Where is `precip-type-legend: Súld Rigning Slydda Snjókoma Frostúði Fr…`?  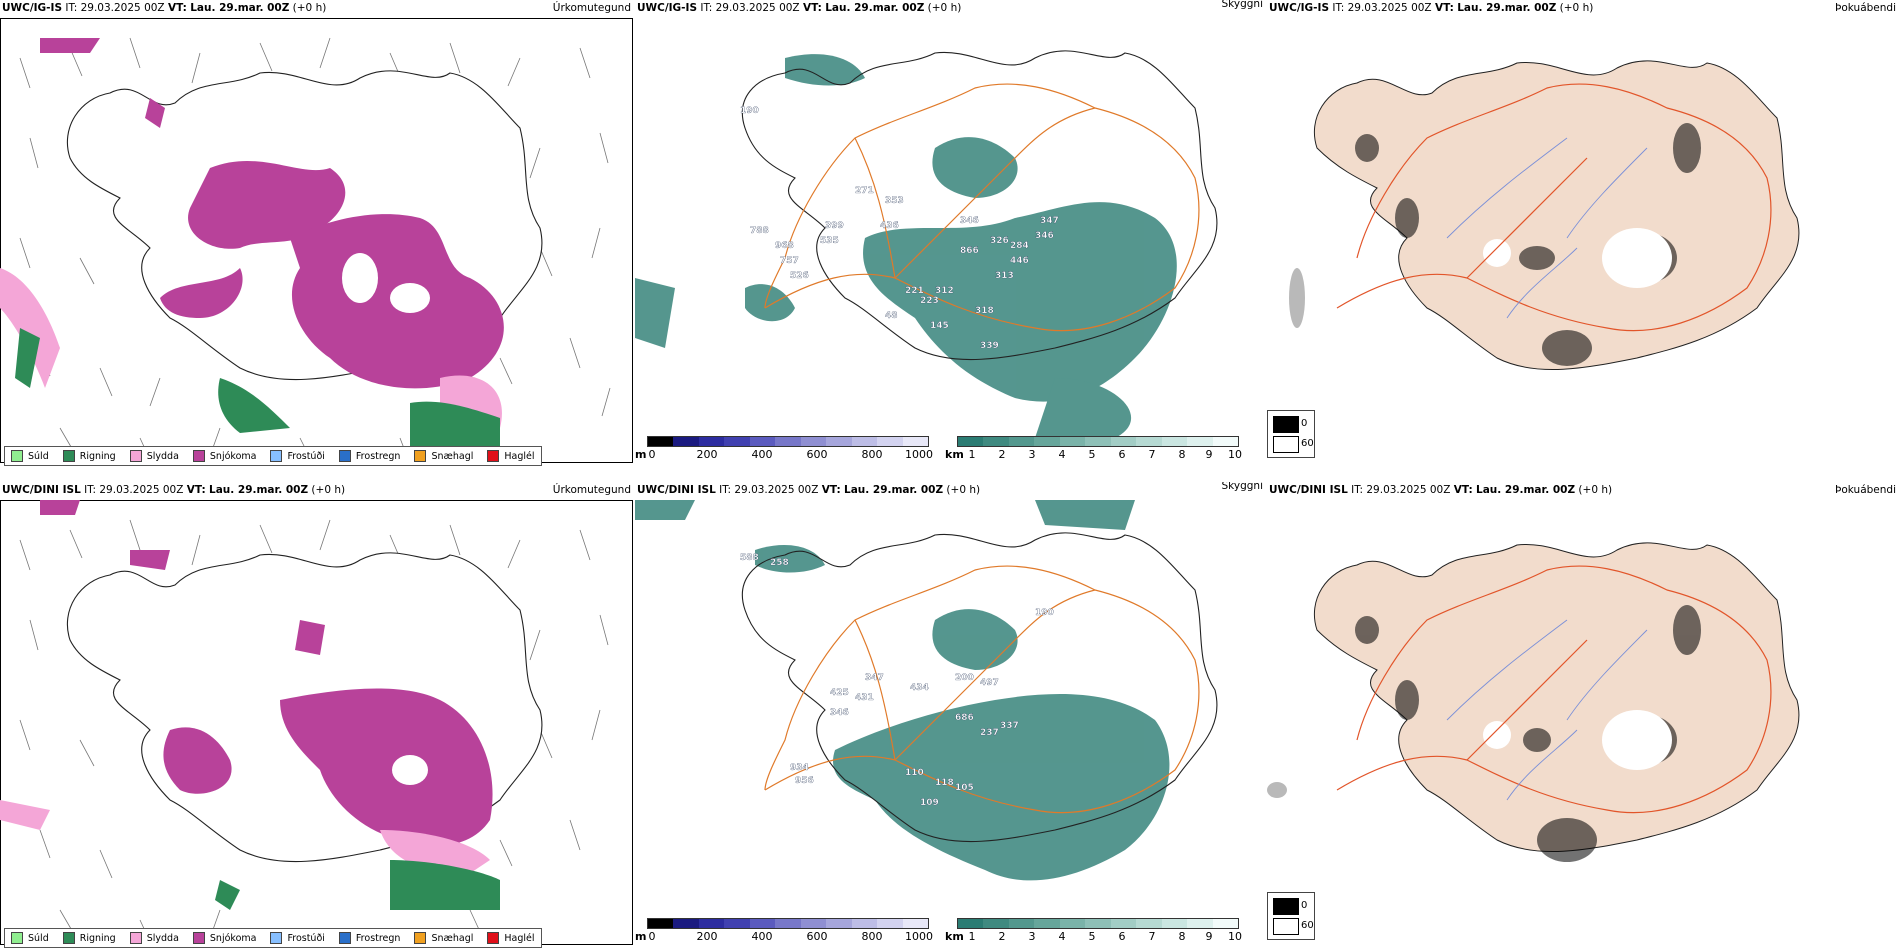 precip-type-legend: Súld Rigning Slydda Snjókoma Frostúði Fr… is located at coordinates (273, 456).